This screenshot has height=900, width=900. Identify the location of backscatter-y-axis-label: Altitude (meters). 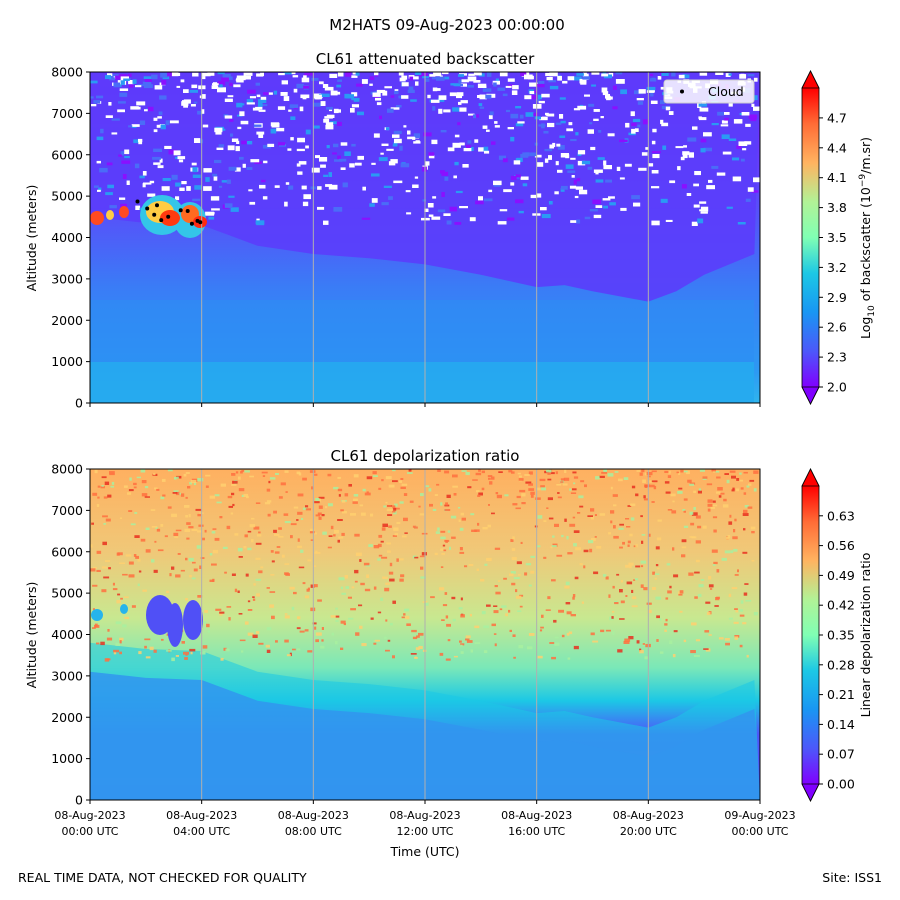
(31, 238).